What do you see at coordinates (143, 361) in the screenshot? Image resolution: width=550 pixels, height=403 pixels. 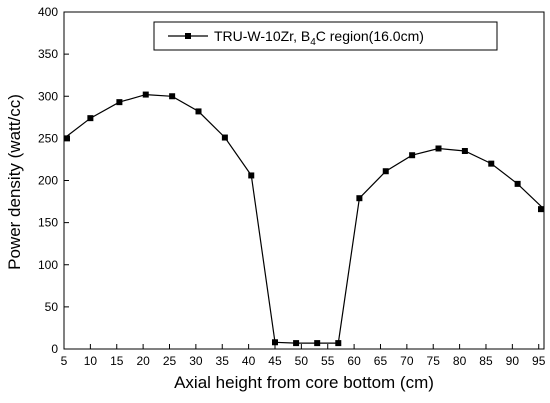 I see `x-tick-label: 20` at bounding box center [143, 361].